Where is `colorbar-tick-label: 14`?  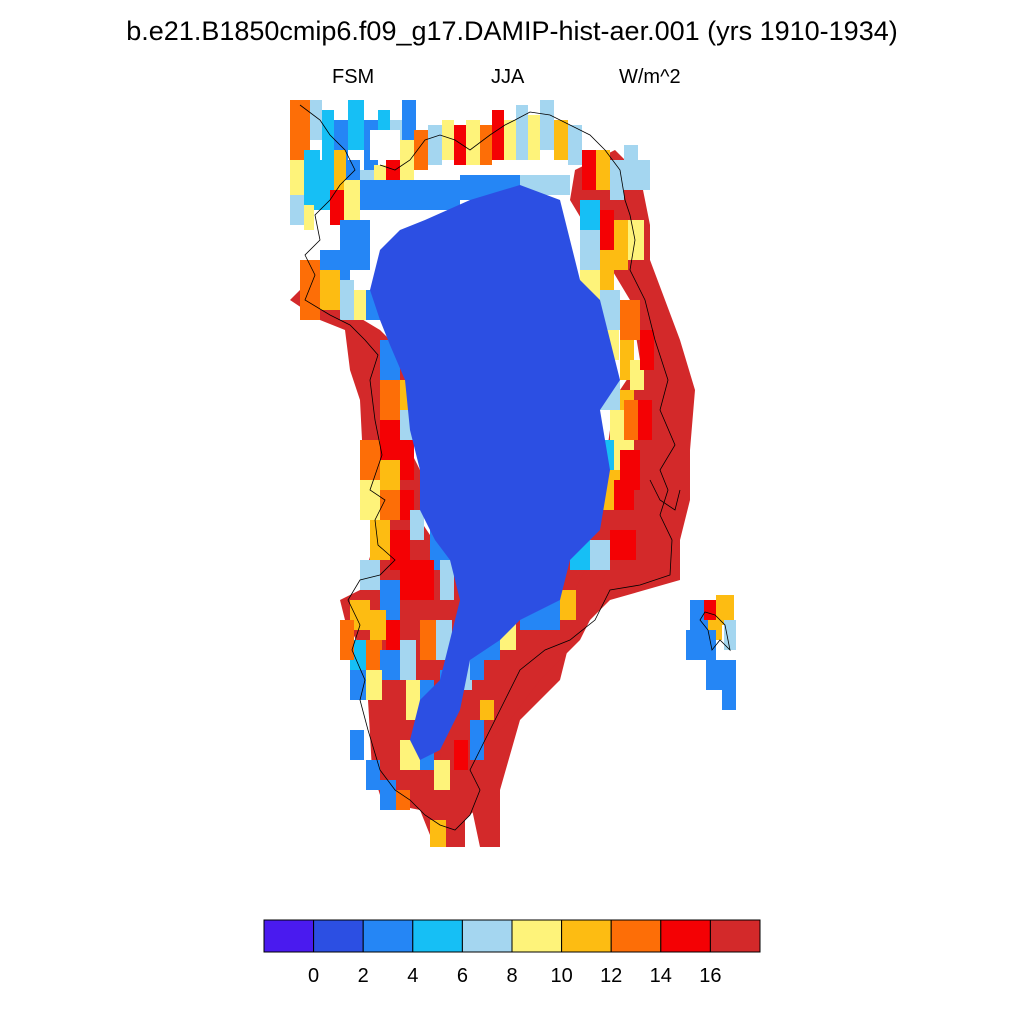 colorbar-tick-label: 14 is located at coordinates (661, 976).